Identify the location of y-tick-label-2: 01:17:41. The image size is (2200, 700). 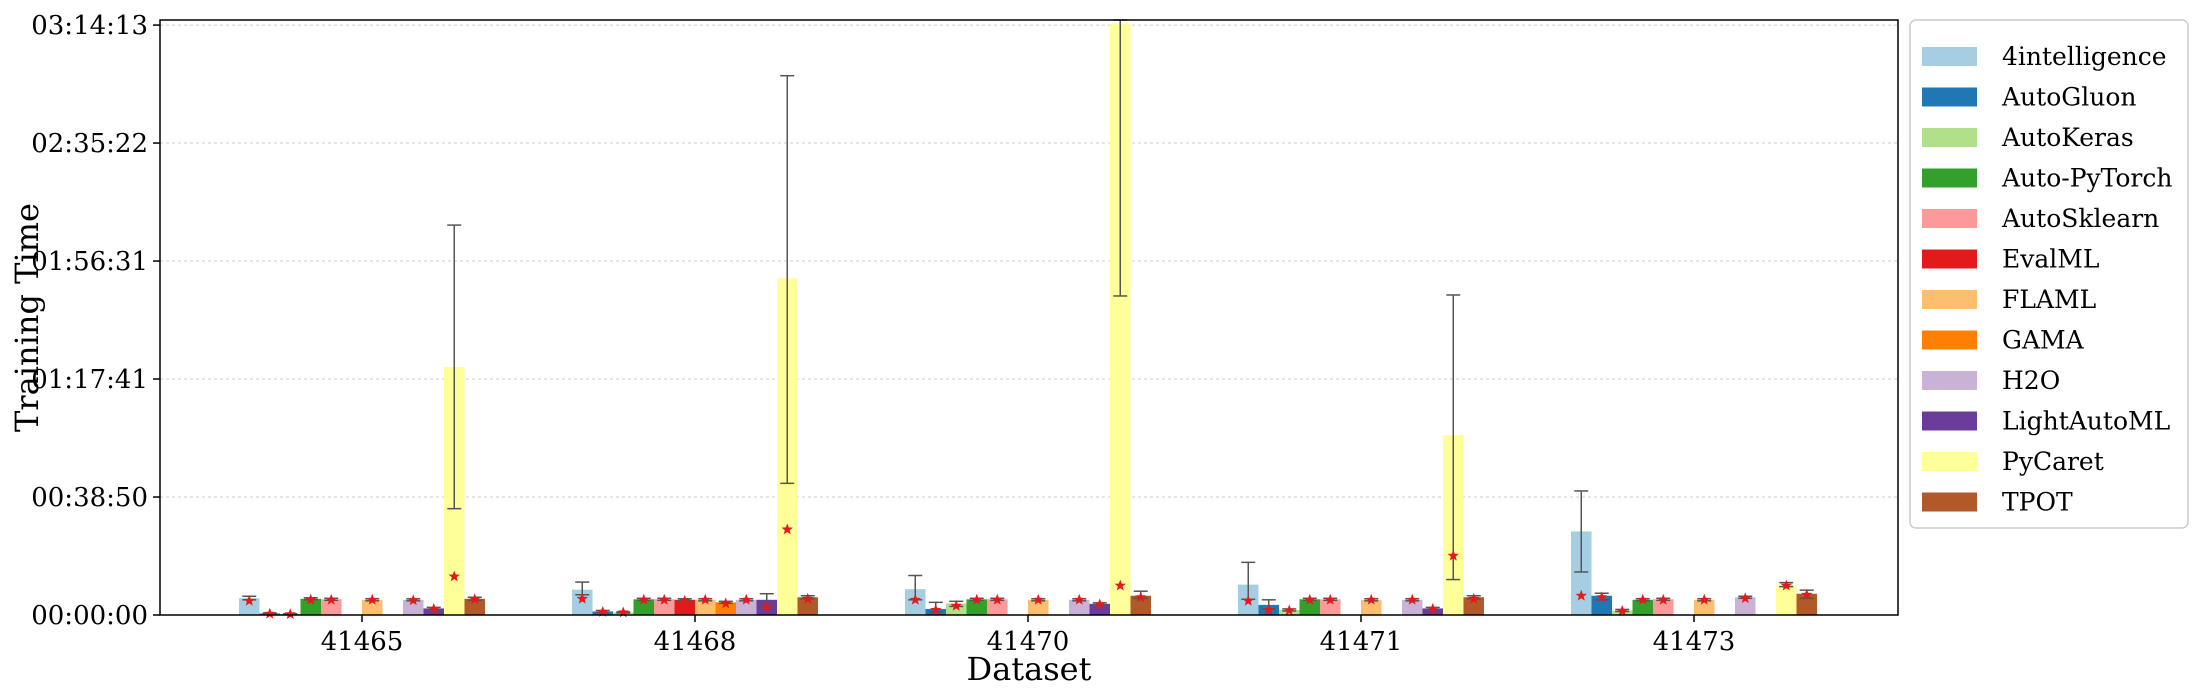
(89, 380).